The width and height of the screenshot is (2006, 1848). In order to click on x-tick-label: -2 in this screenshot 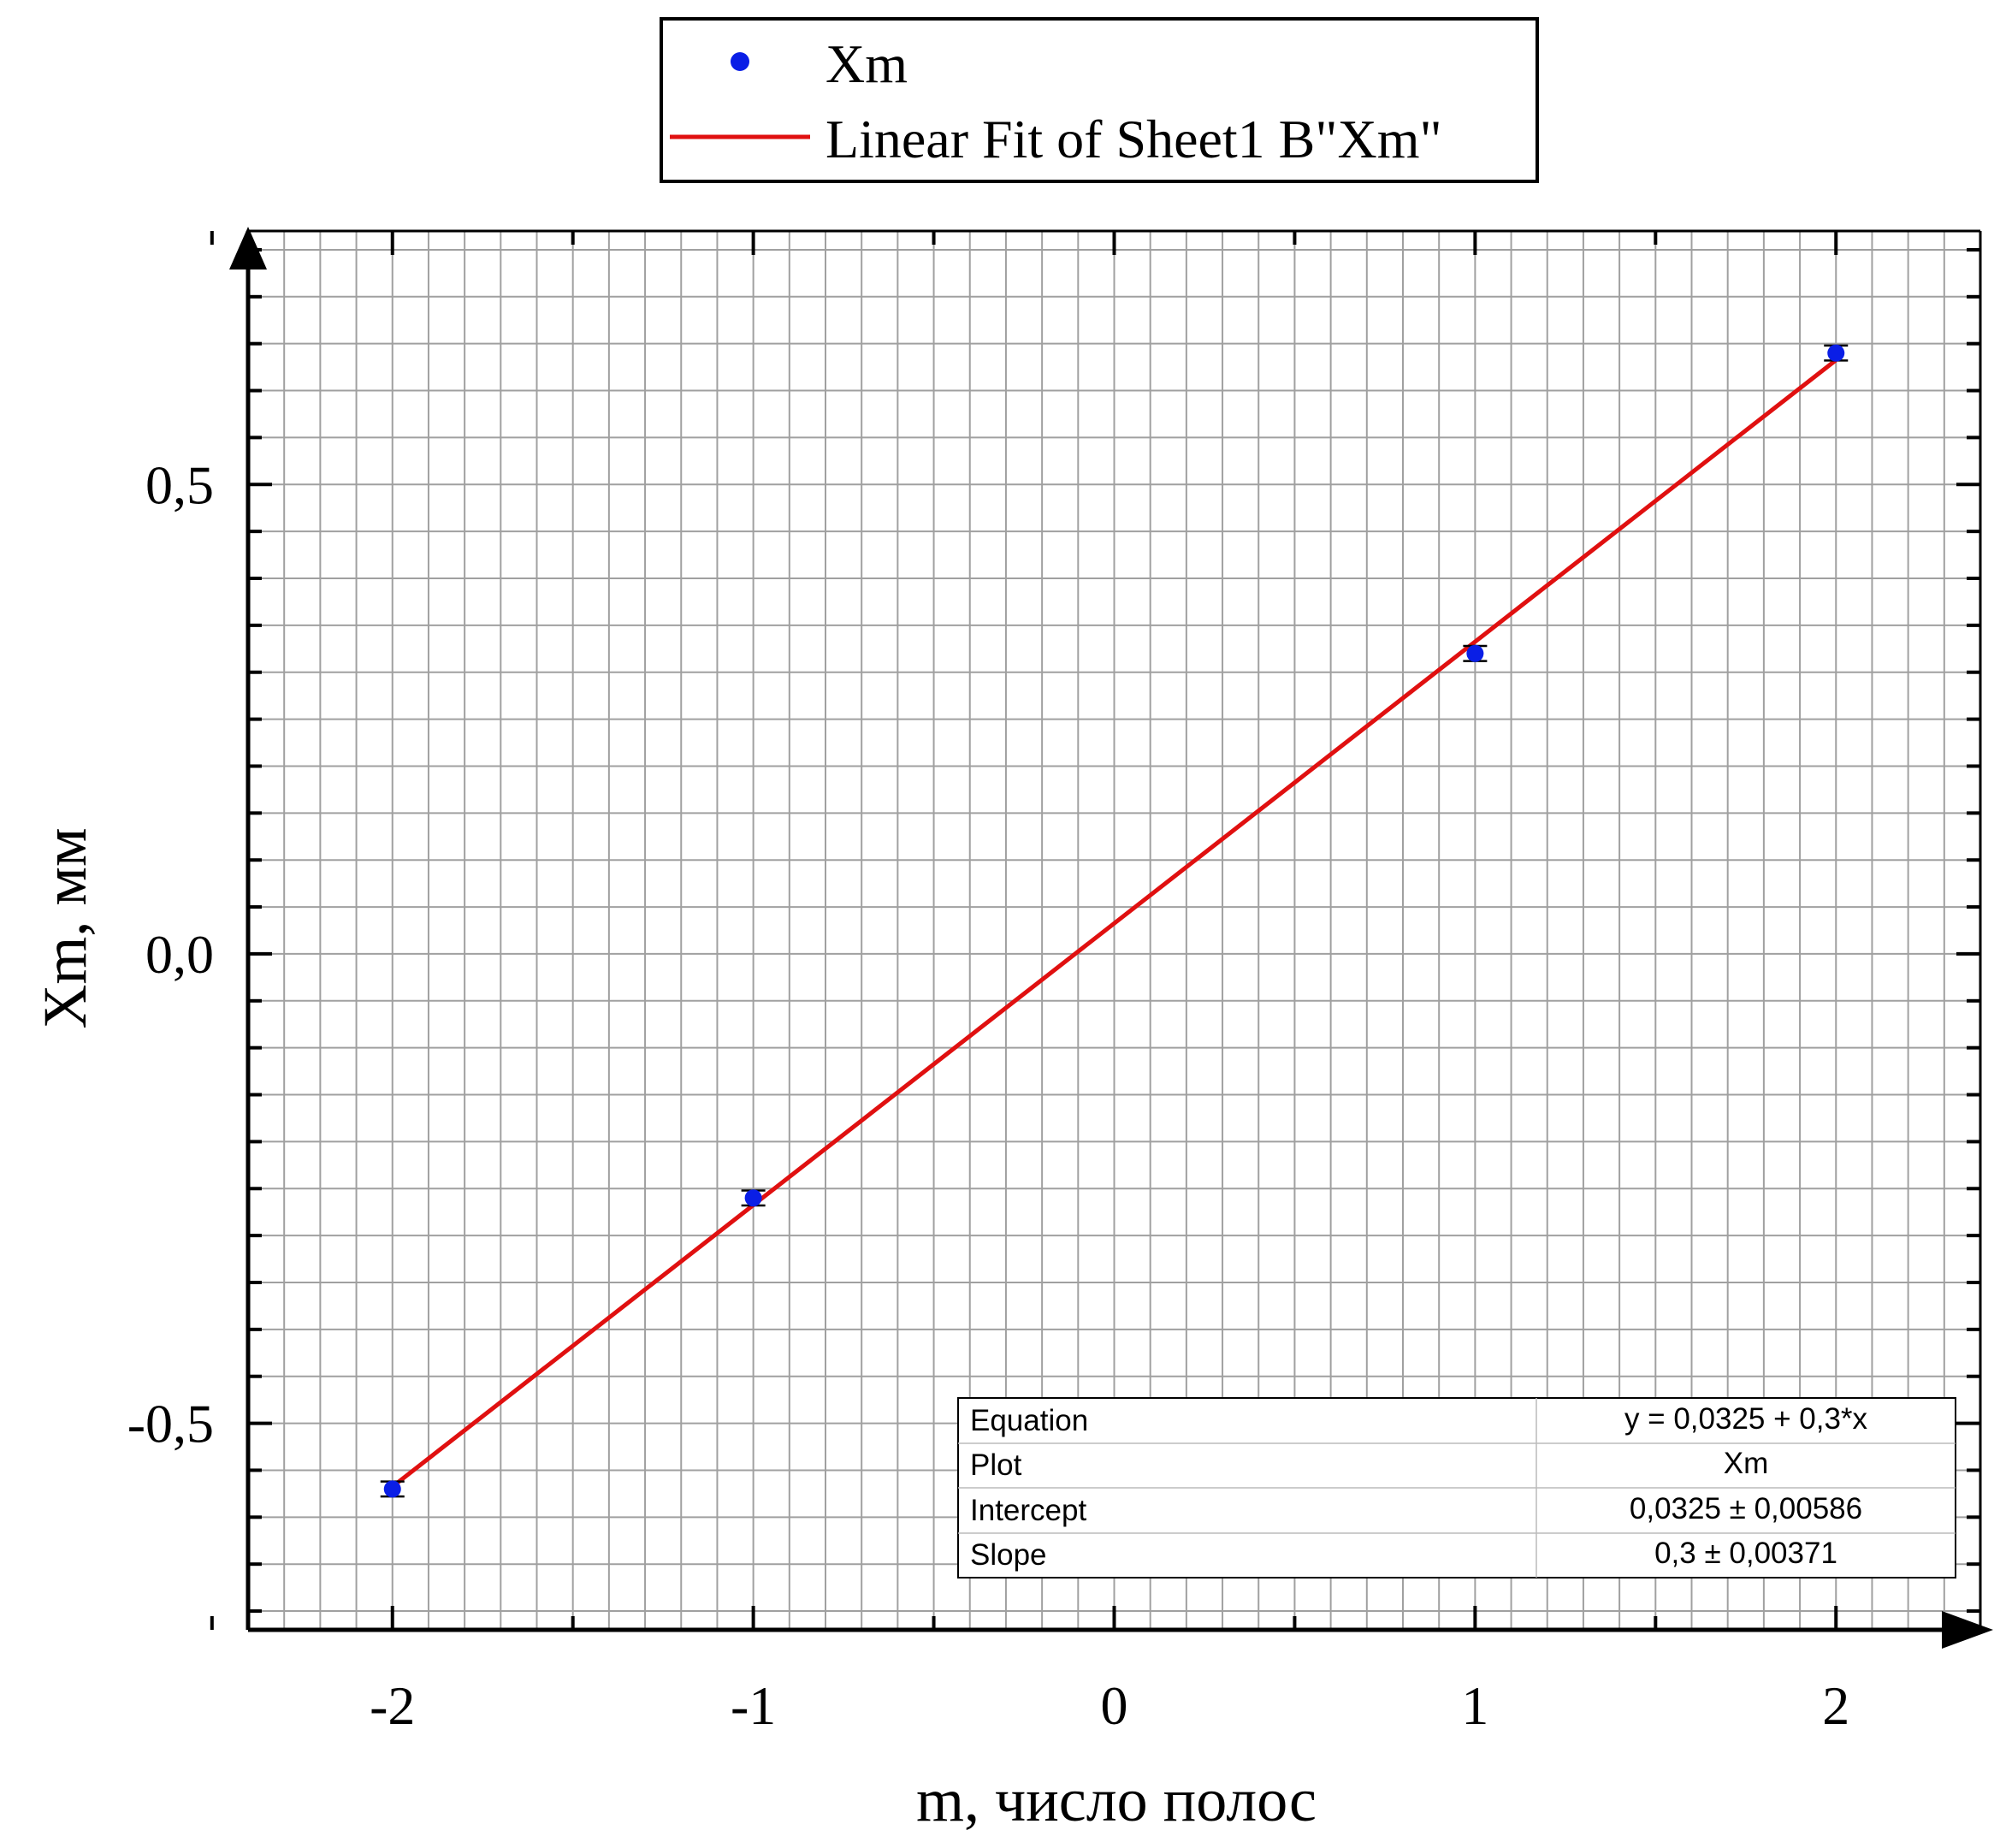, I will do `click(392, 1705)`.